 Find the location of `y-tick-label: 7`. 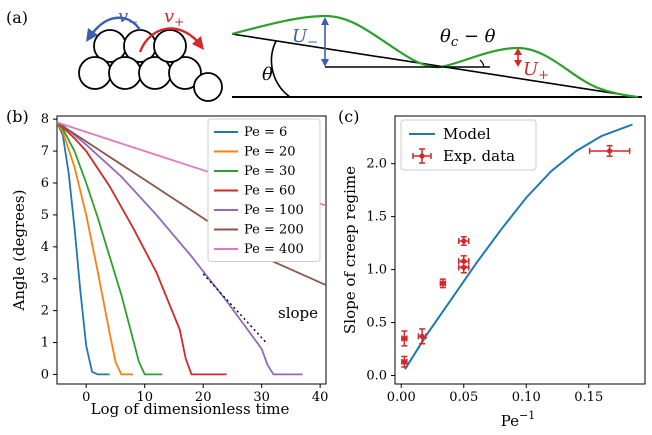

y-tick-label: 7 is located at coordinates (45, 151).